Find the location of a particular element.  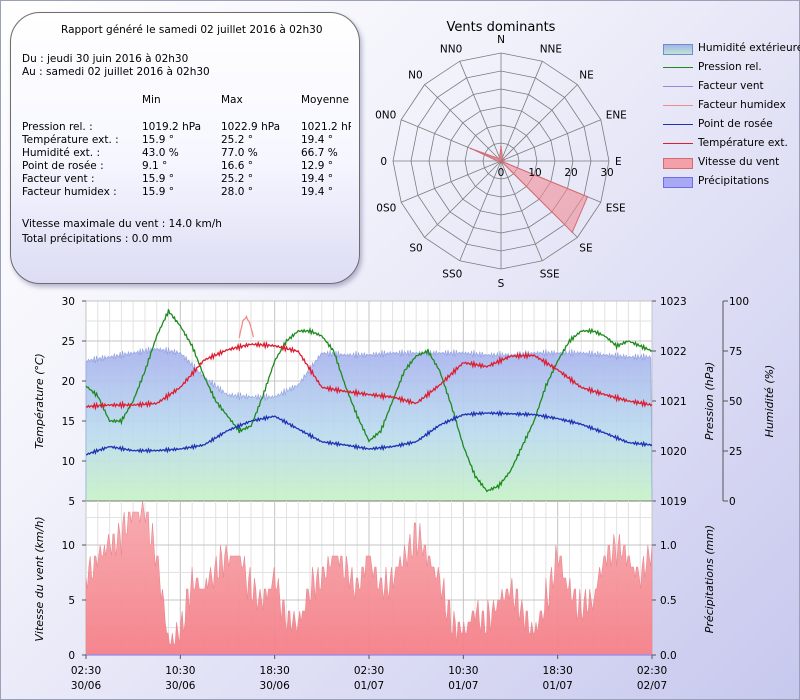

wind-rose-direction-label: 0S0 is located at coordinates (386, 209).